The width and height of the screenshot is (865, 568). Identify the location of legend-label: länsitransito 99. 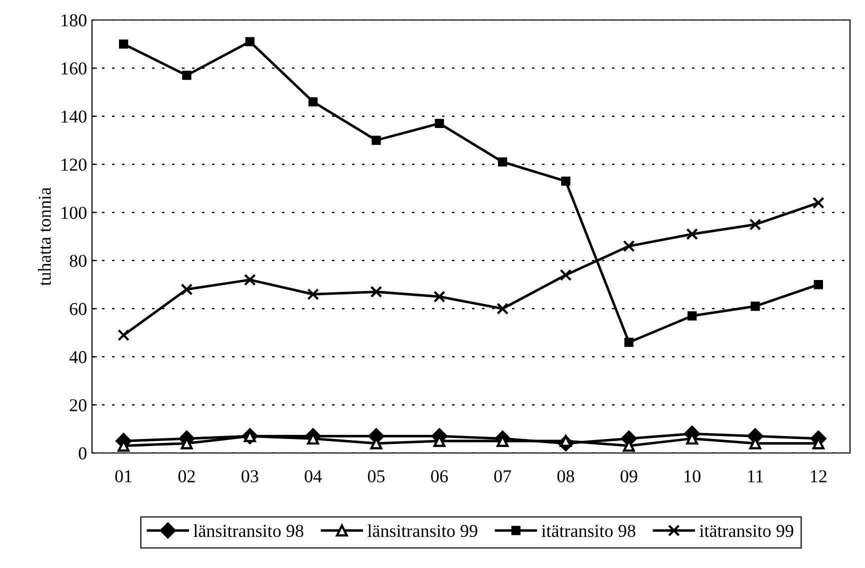
(423, 530).